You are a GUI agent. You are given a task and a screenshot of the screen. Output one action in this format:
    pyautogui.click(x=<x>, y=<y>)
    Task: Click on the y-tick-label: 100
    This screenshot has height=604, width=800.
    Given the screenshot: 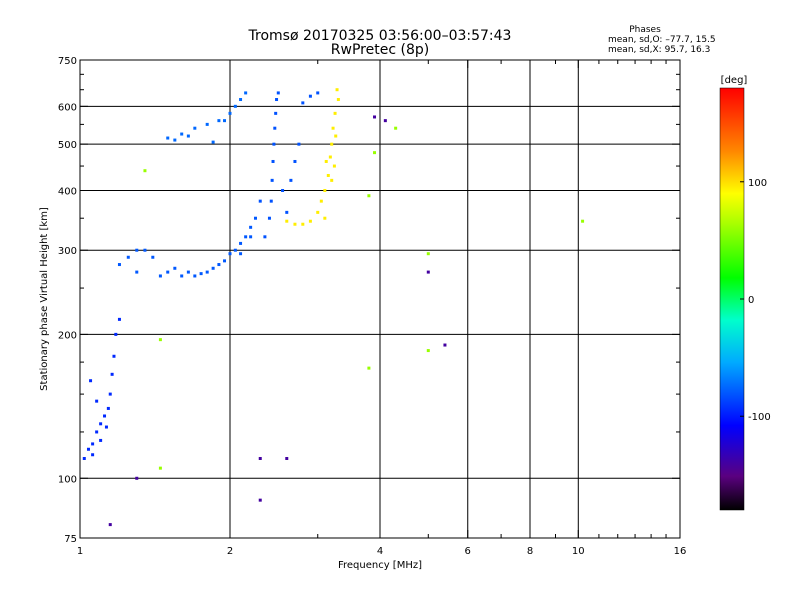 What is the action you would take?
    pyautogui.click(x=67, y=479)
    